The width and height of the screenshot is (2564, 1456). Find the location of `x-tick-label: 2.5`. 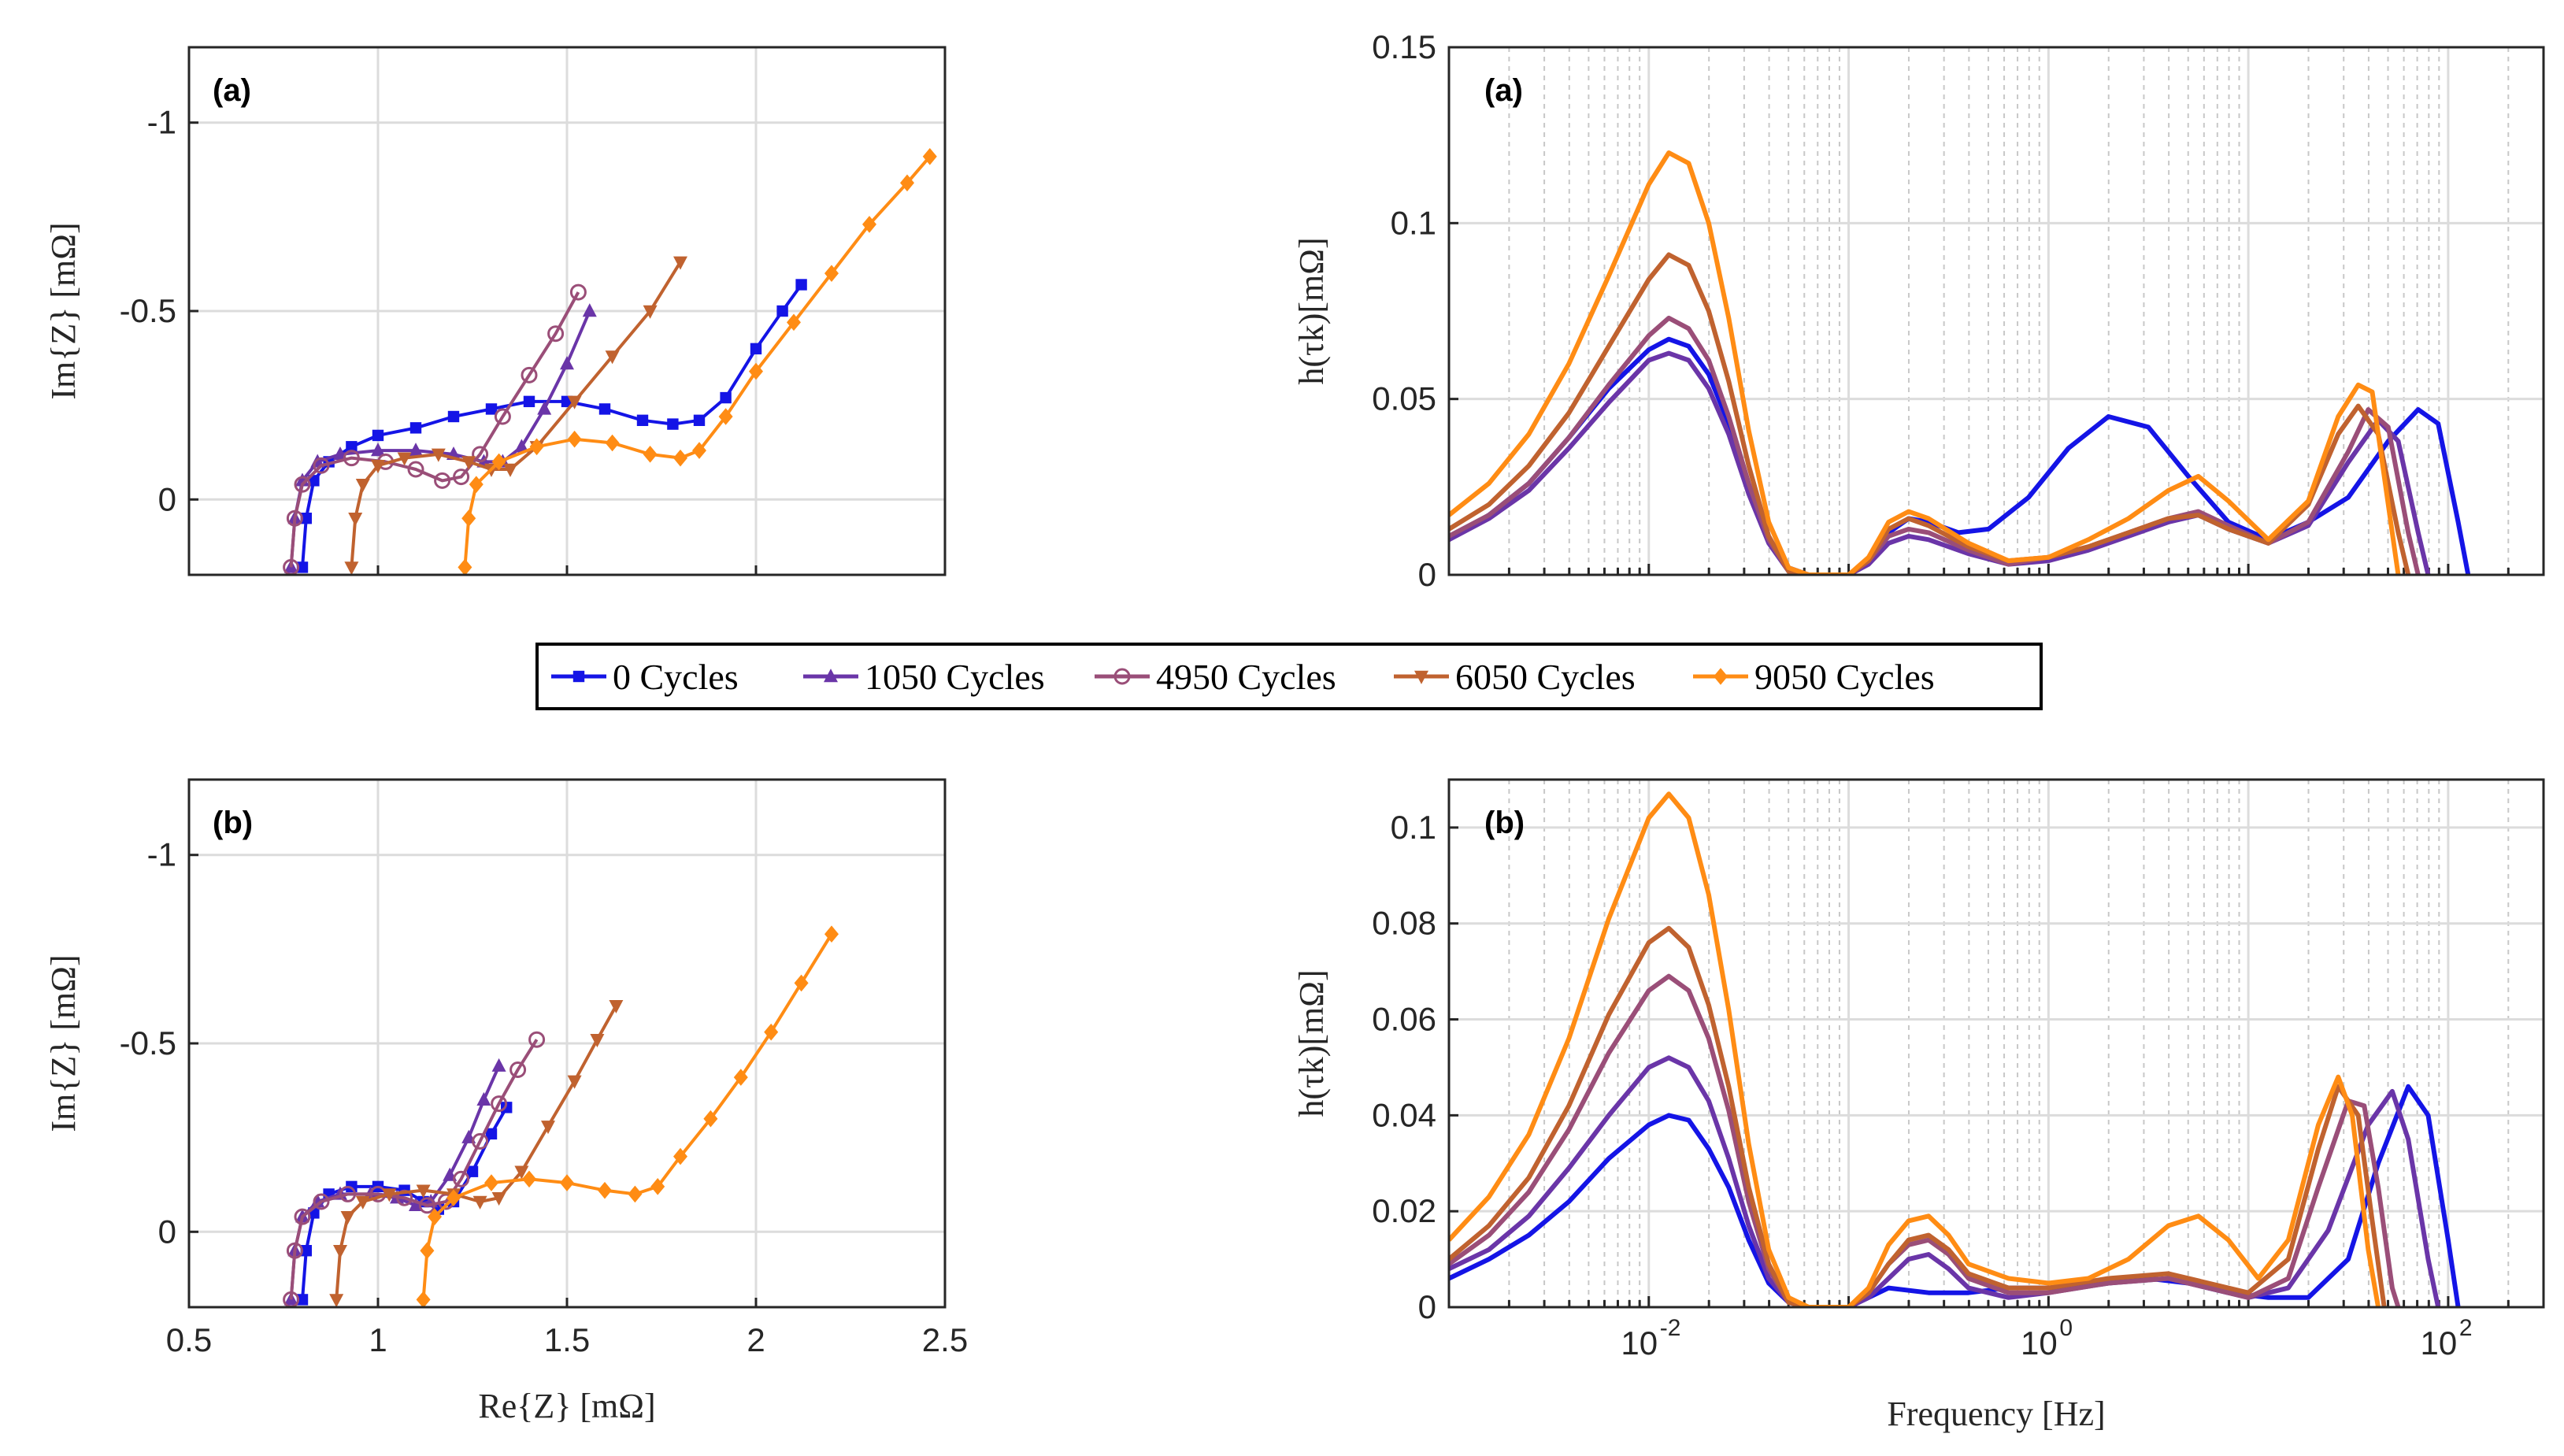

x-tick-label: 2.5 is located at coordinates (945, 1339).